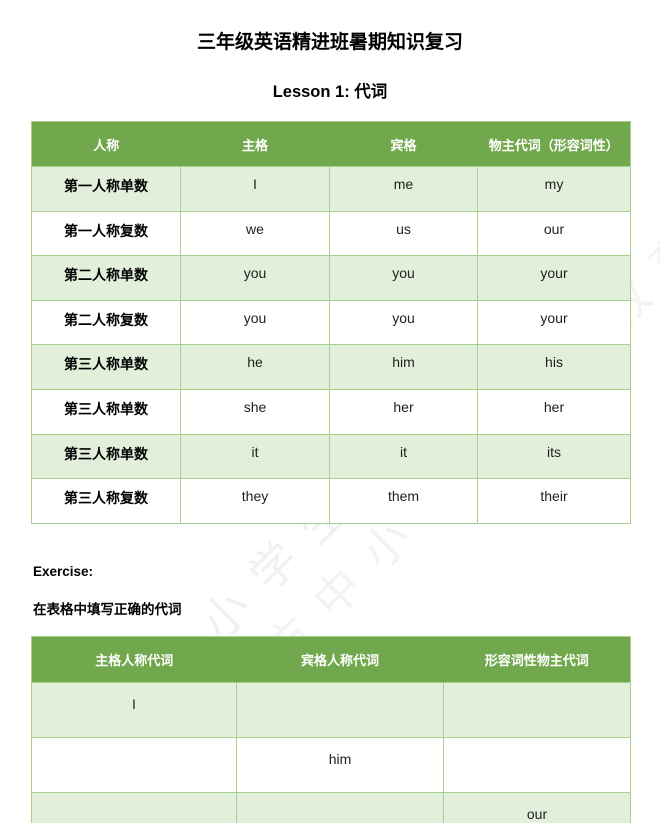  Describe the element at coordinates (255, 233) in the screenshot. I see `pronoun-cell: we` at that location.